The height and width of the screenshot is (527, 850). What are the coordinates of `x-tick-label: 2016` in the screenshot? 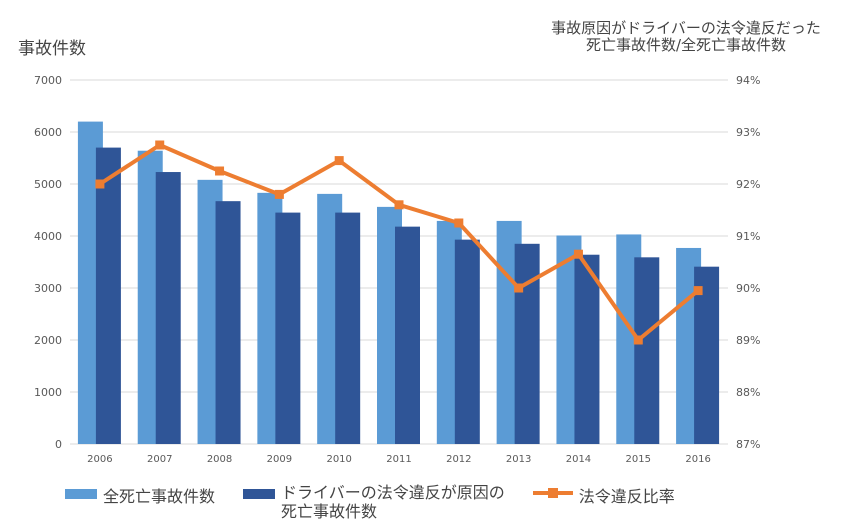 It's located at (697, 459).